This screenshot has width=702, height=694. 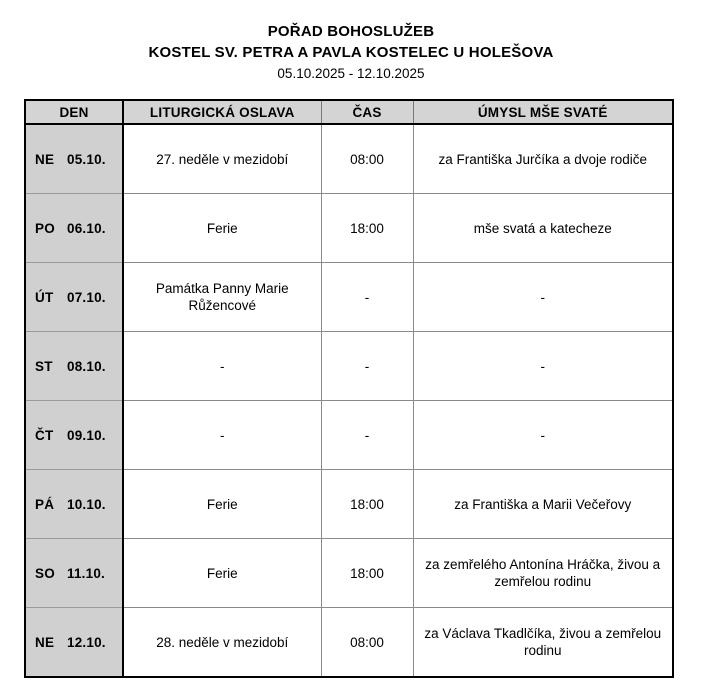 What do you see at coordinates (86, 297) in the screenshot?
I see `day-date: 07.10.` at bounding box center [86, 297].